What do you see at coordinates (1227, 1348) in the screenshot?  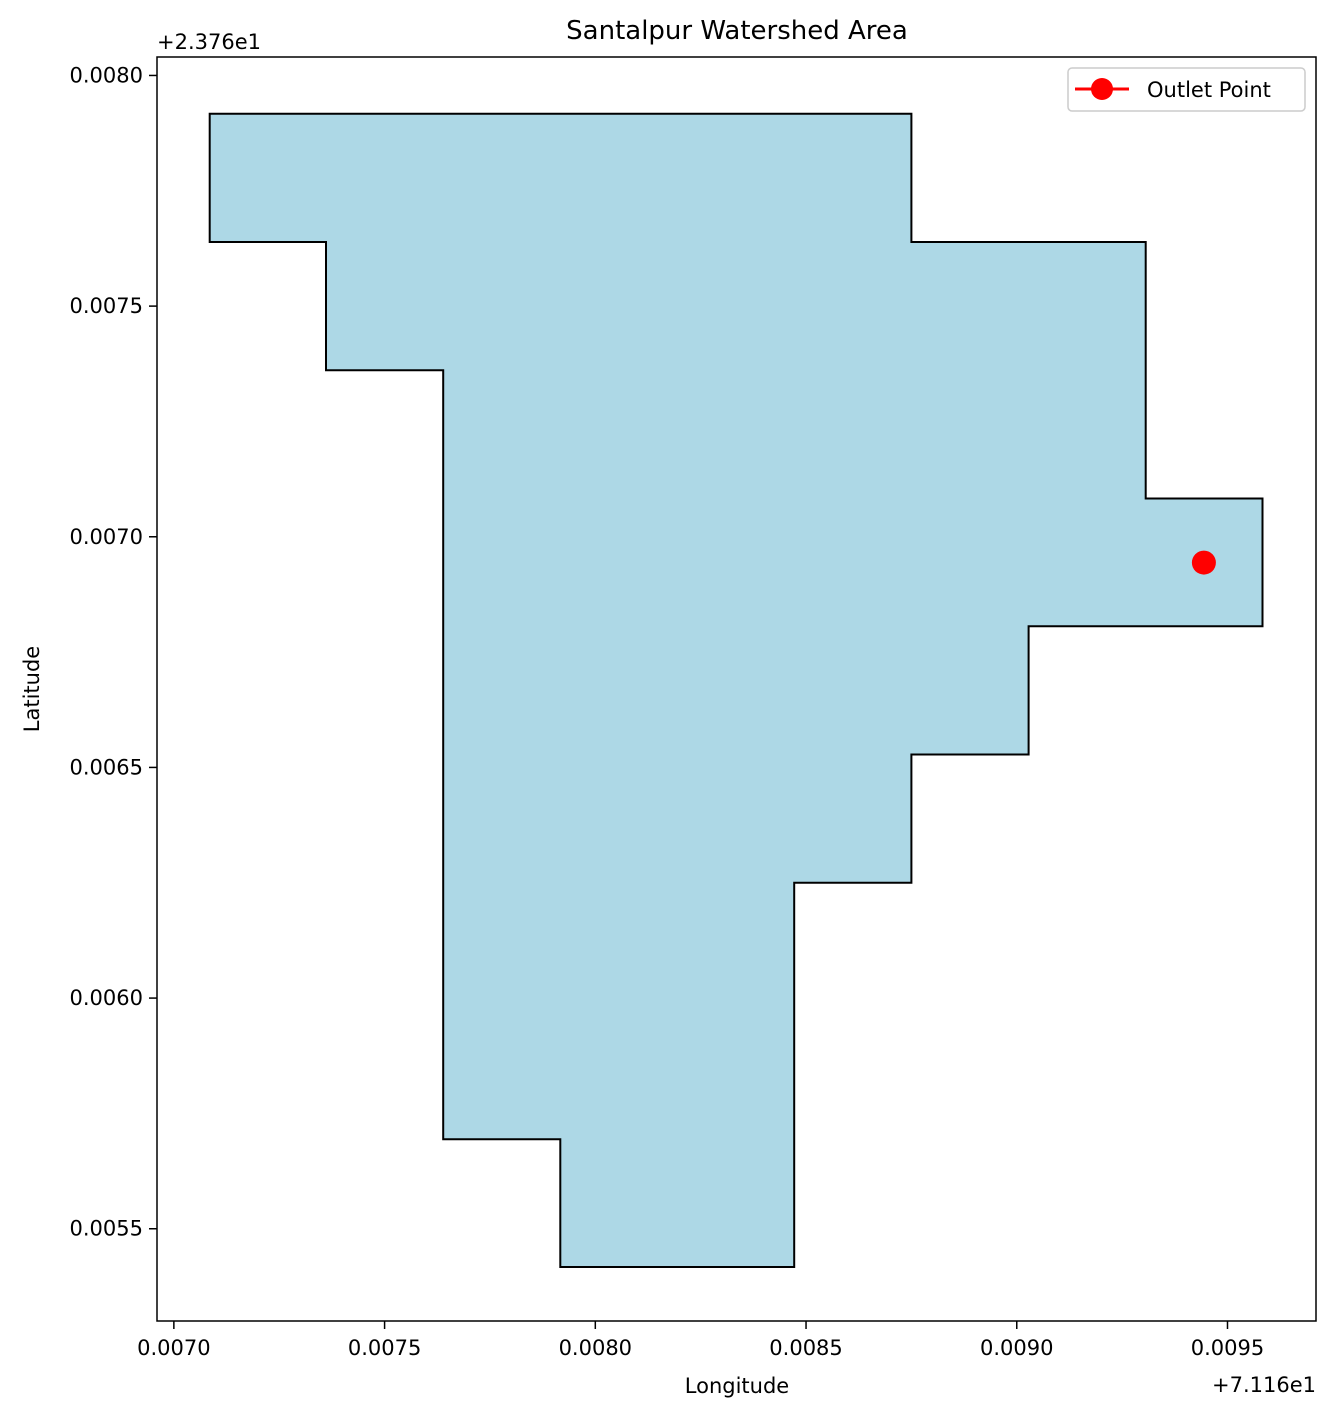 I see `x-tick-label: 0.0095` at bounding box center [1227, 1348].